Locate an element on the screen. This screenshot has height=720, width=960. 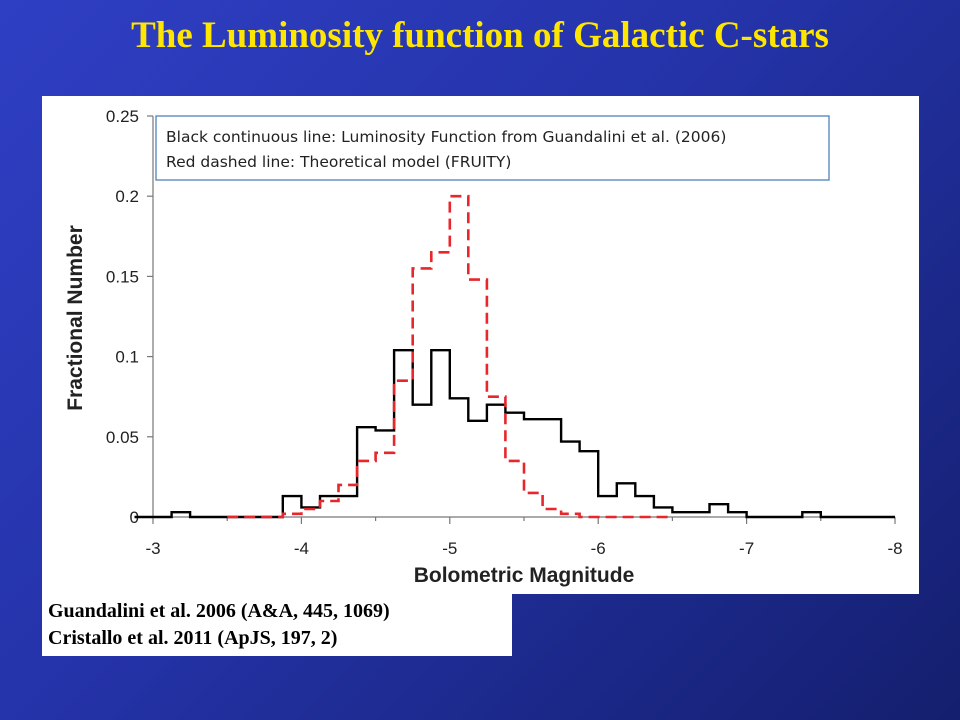
y-tick-label: 0.25 is located at coordinates (122, 116).